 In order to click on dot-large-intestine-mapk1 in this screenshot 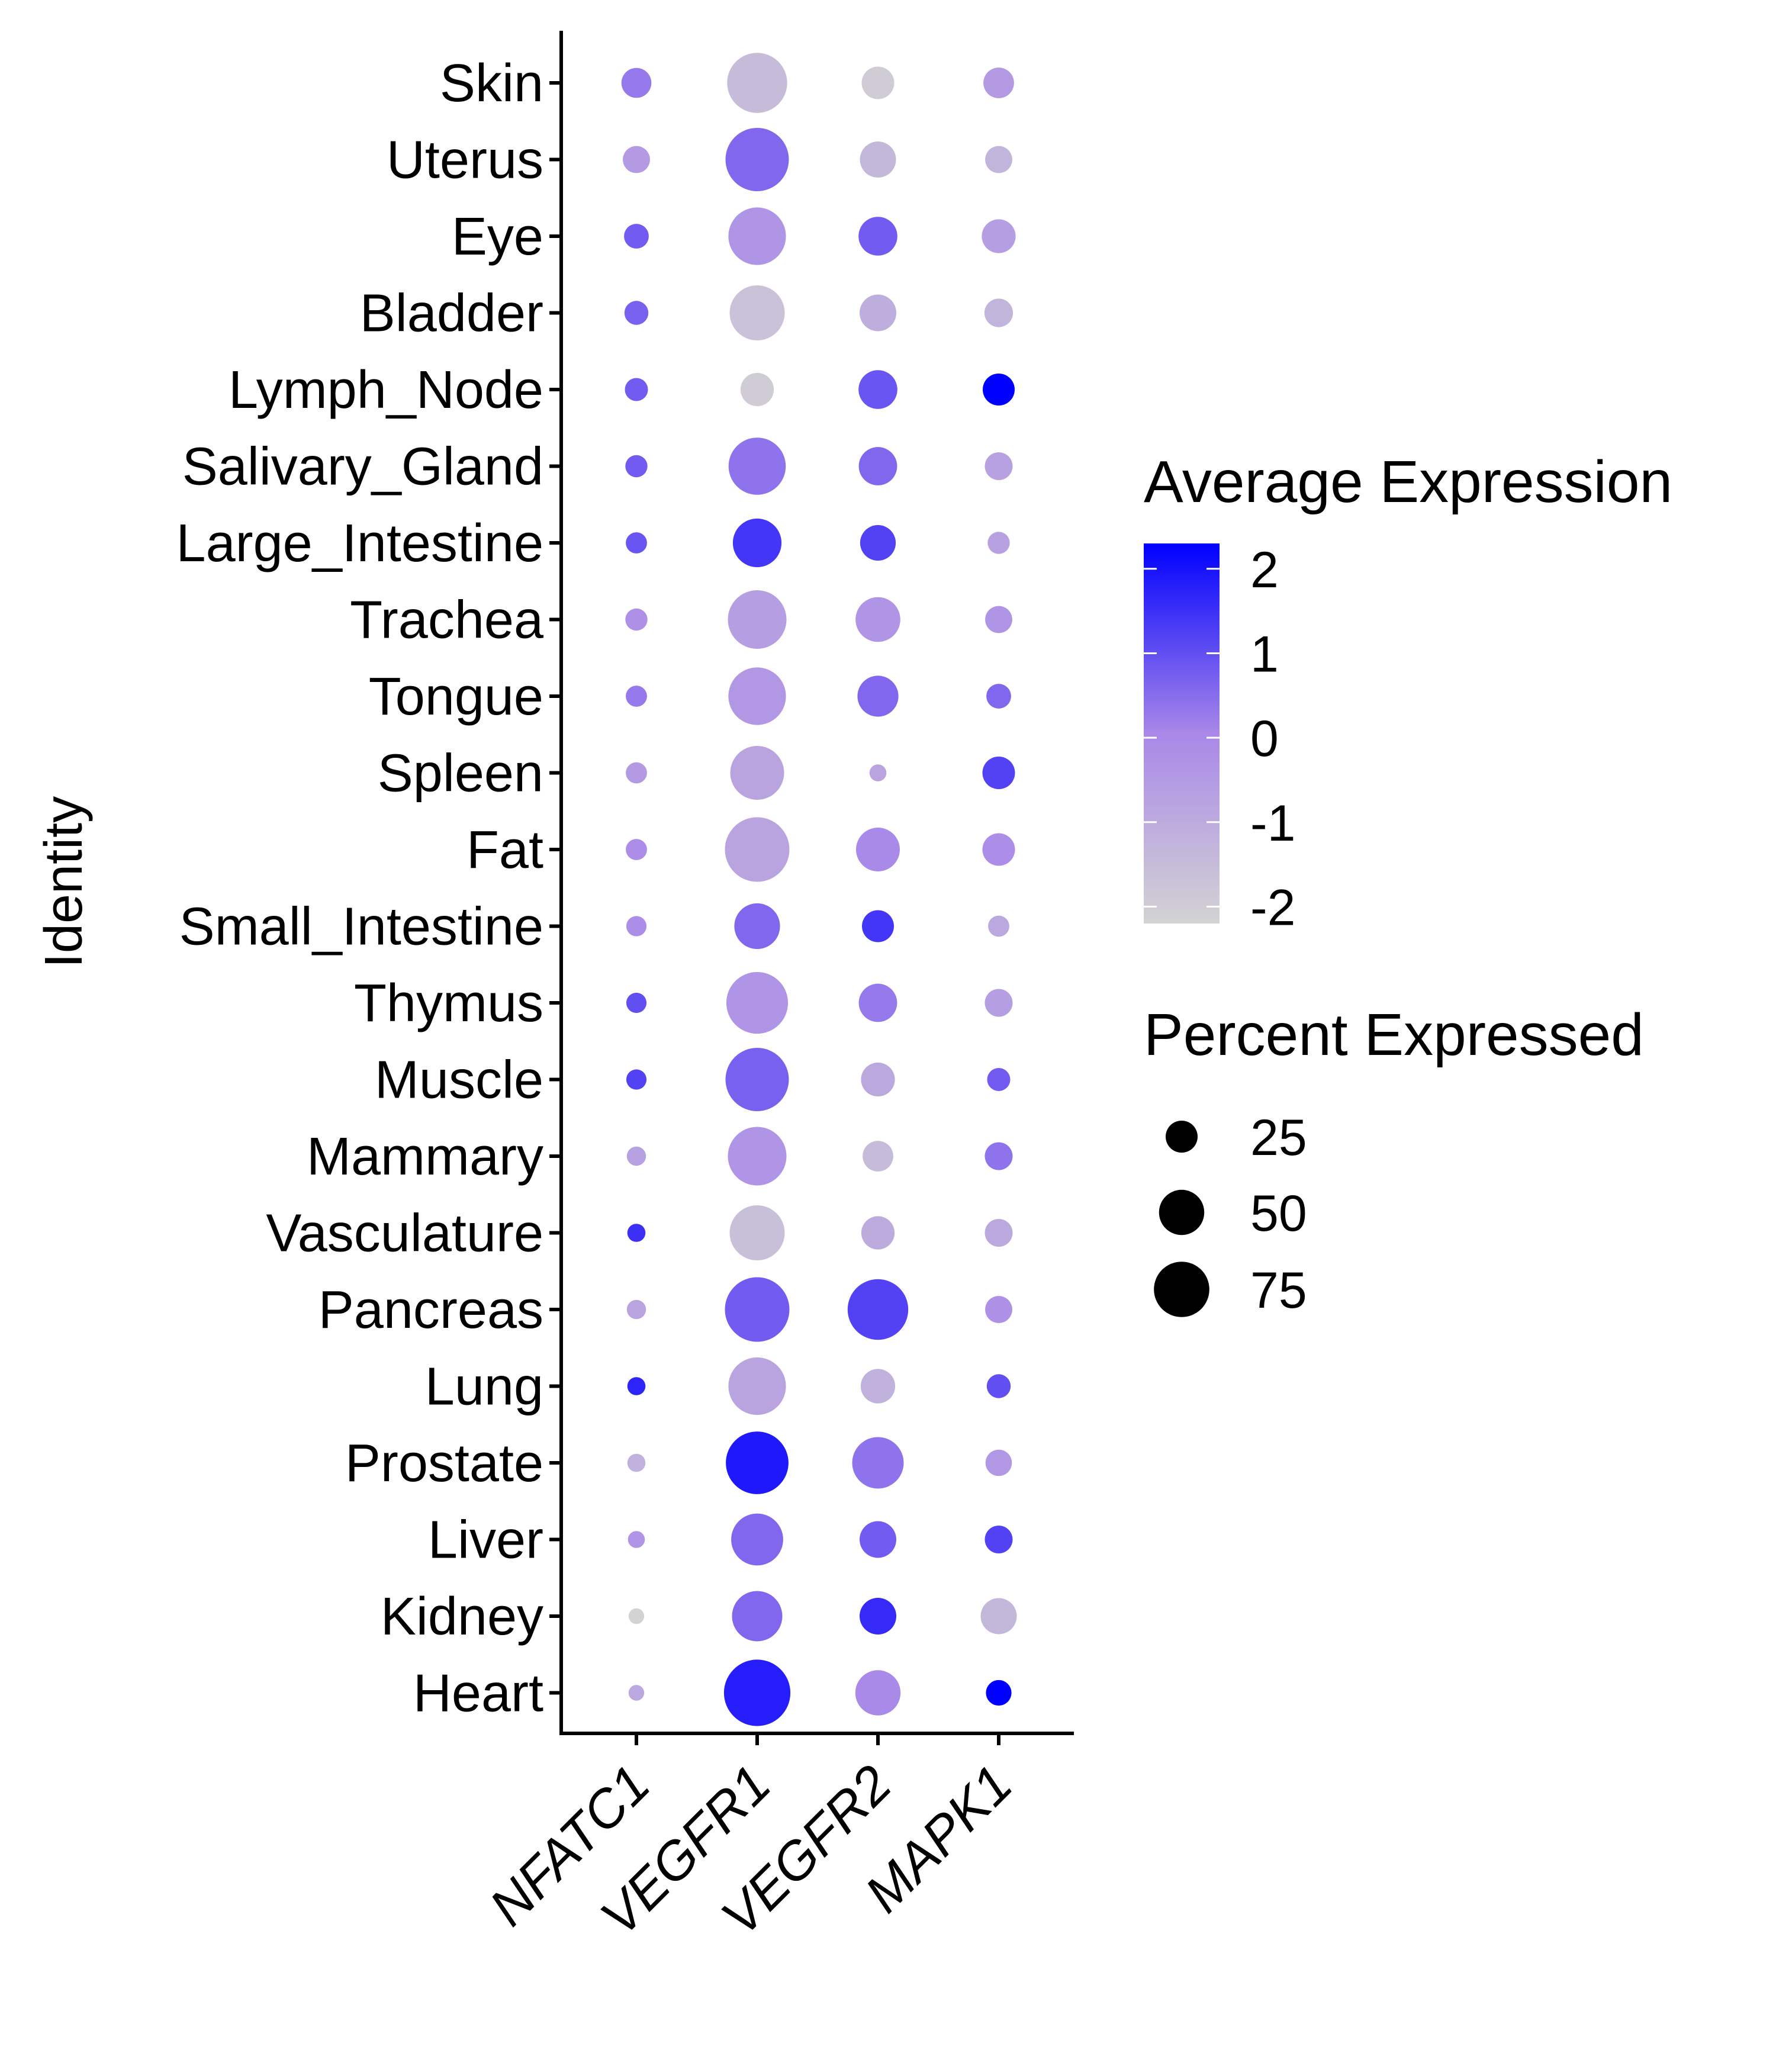, I will do `click(998, 543)`.